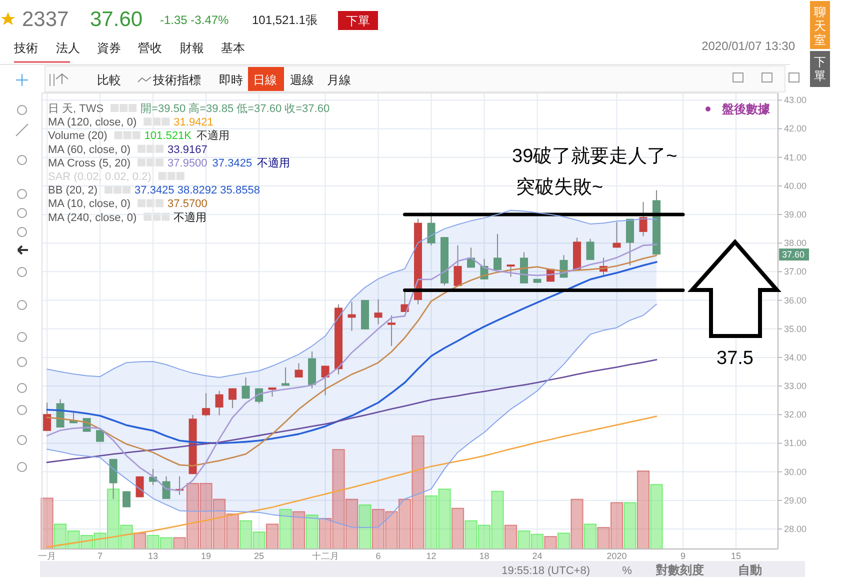  I want to click on annotation: 33.9167, so click(188, 150).